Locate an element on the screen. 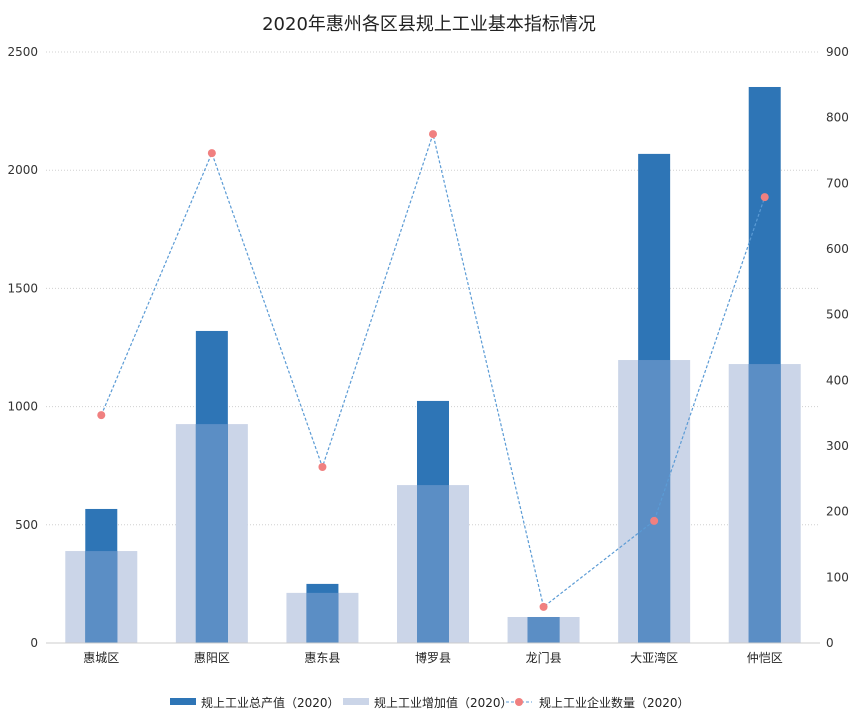 The height and width of the screenshot is (723, 859). legend-swatch-added is located at coordinates (356, 701).